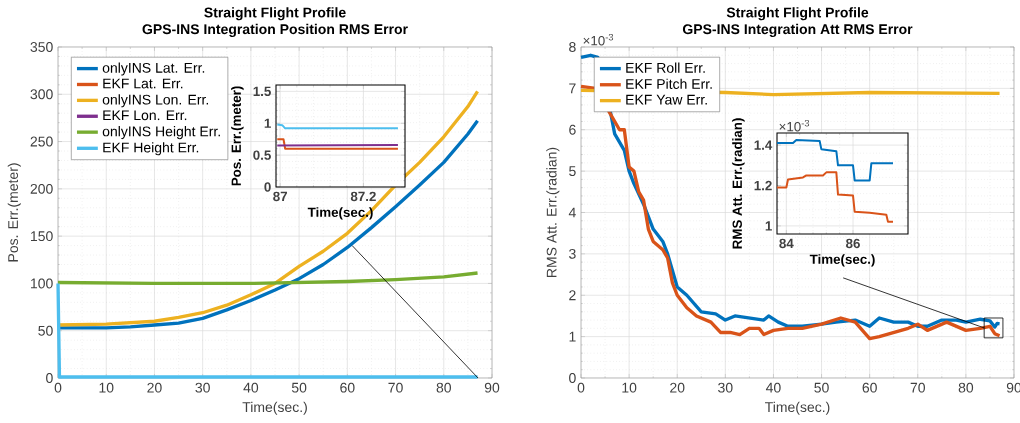 This screenshot has width=1020, height=423. I want to click on x-tick-label: 84, so click(786, 243).